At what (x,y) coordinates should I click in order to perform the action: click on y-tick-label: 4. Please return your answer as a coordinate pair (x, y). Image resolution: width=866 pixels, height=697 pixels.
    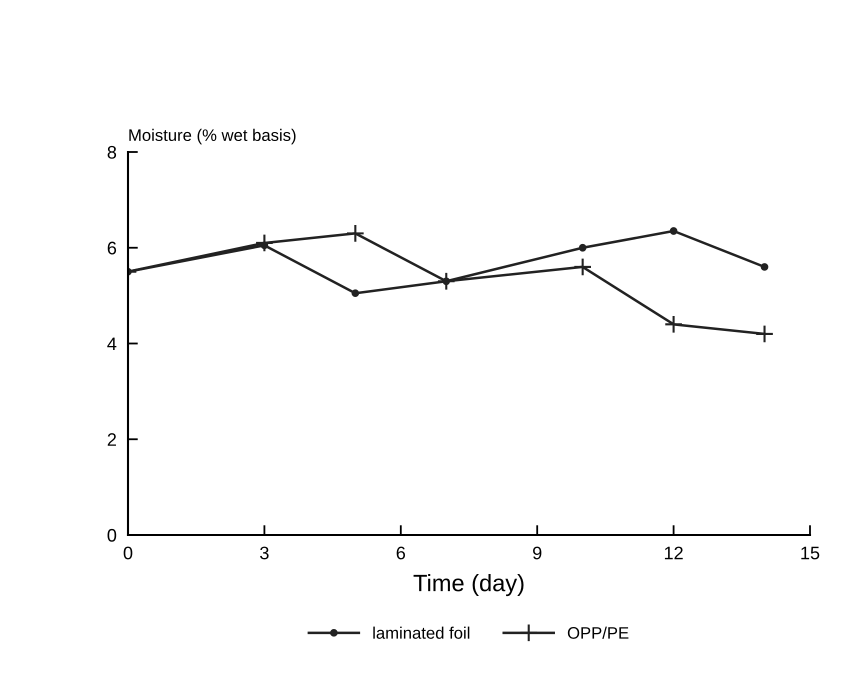
    Looking at the image, I should click on (111, 344).